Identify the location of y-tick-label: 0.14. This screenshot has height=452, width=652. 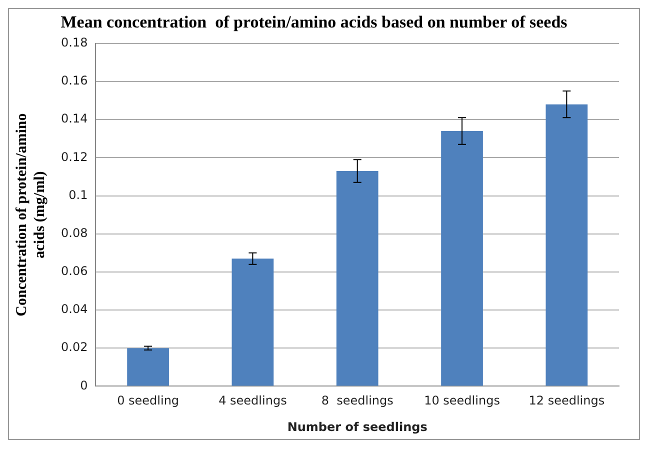
(74, 119).